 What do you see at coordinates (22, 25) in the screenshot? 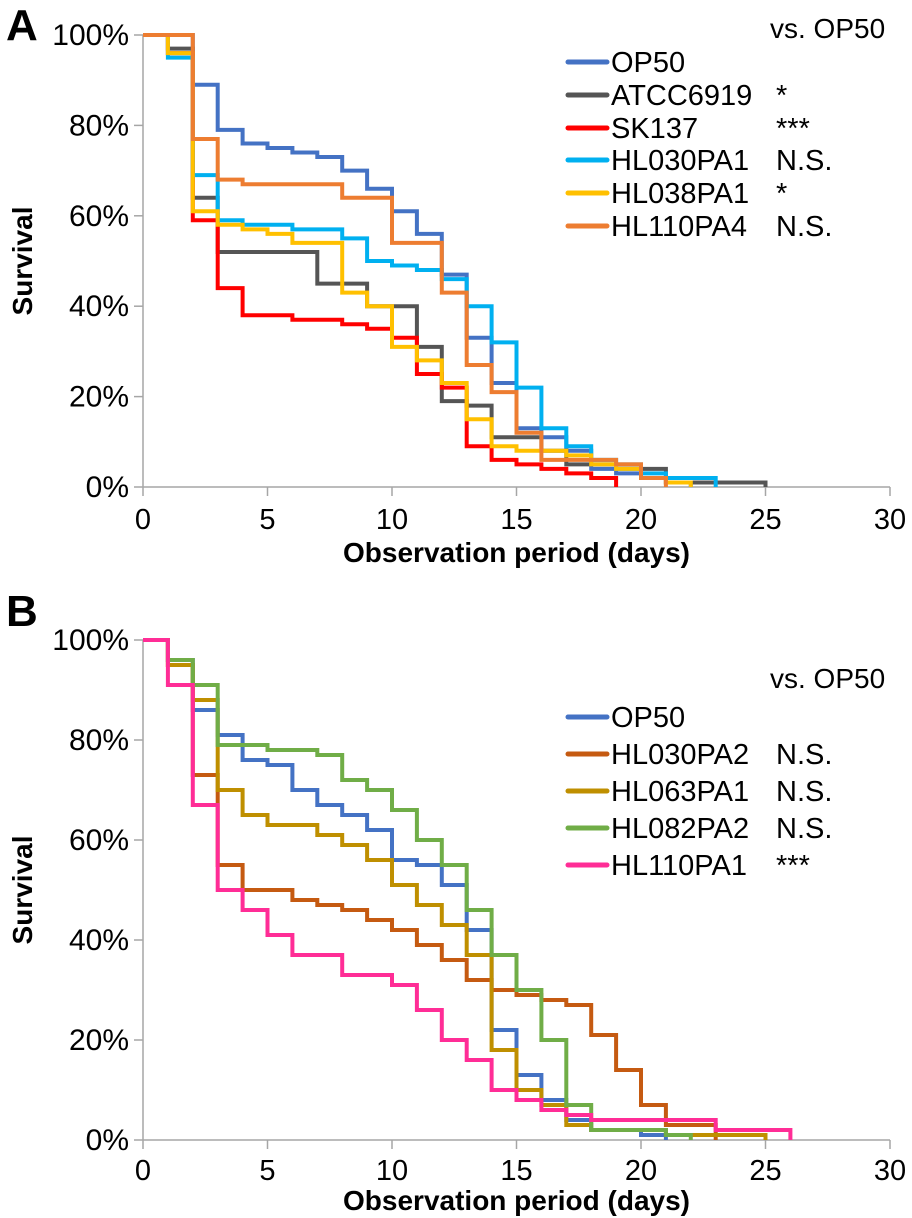
I see `panel-a-letter: A` at bounding box center [22, 25].